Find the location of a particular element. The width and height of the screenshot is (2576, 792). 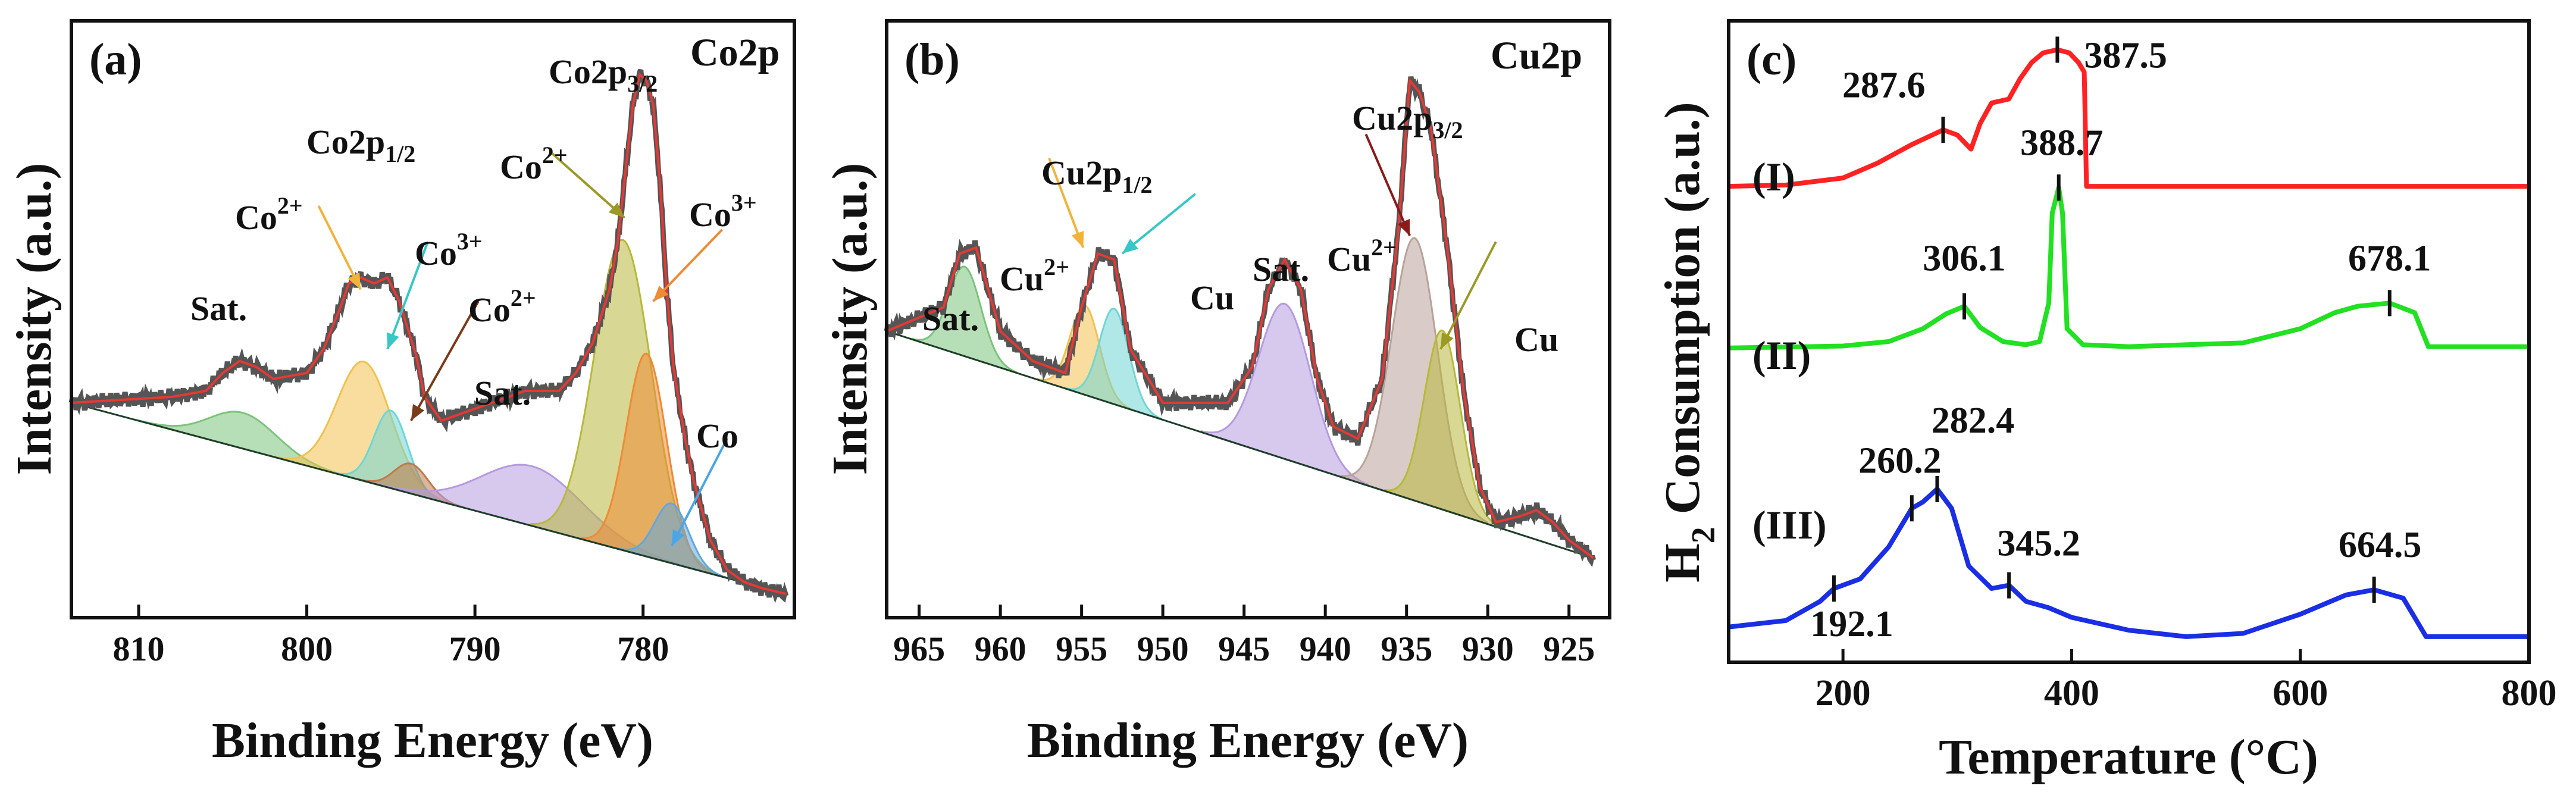

a-label-co2plus-2: Co2+ is located at coordinates (502, 307).